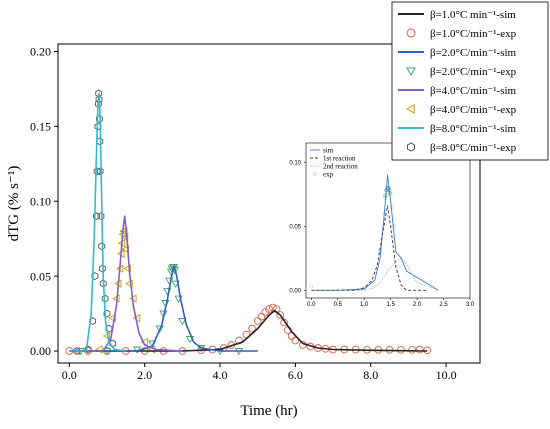 The width and height of the screenshot is (550, 429). Describe the element at coordinates (40, 127) in the screenshot. I see `main-y-tick-label: 0.15` at that location.